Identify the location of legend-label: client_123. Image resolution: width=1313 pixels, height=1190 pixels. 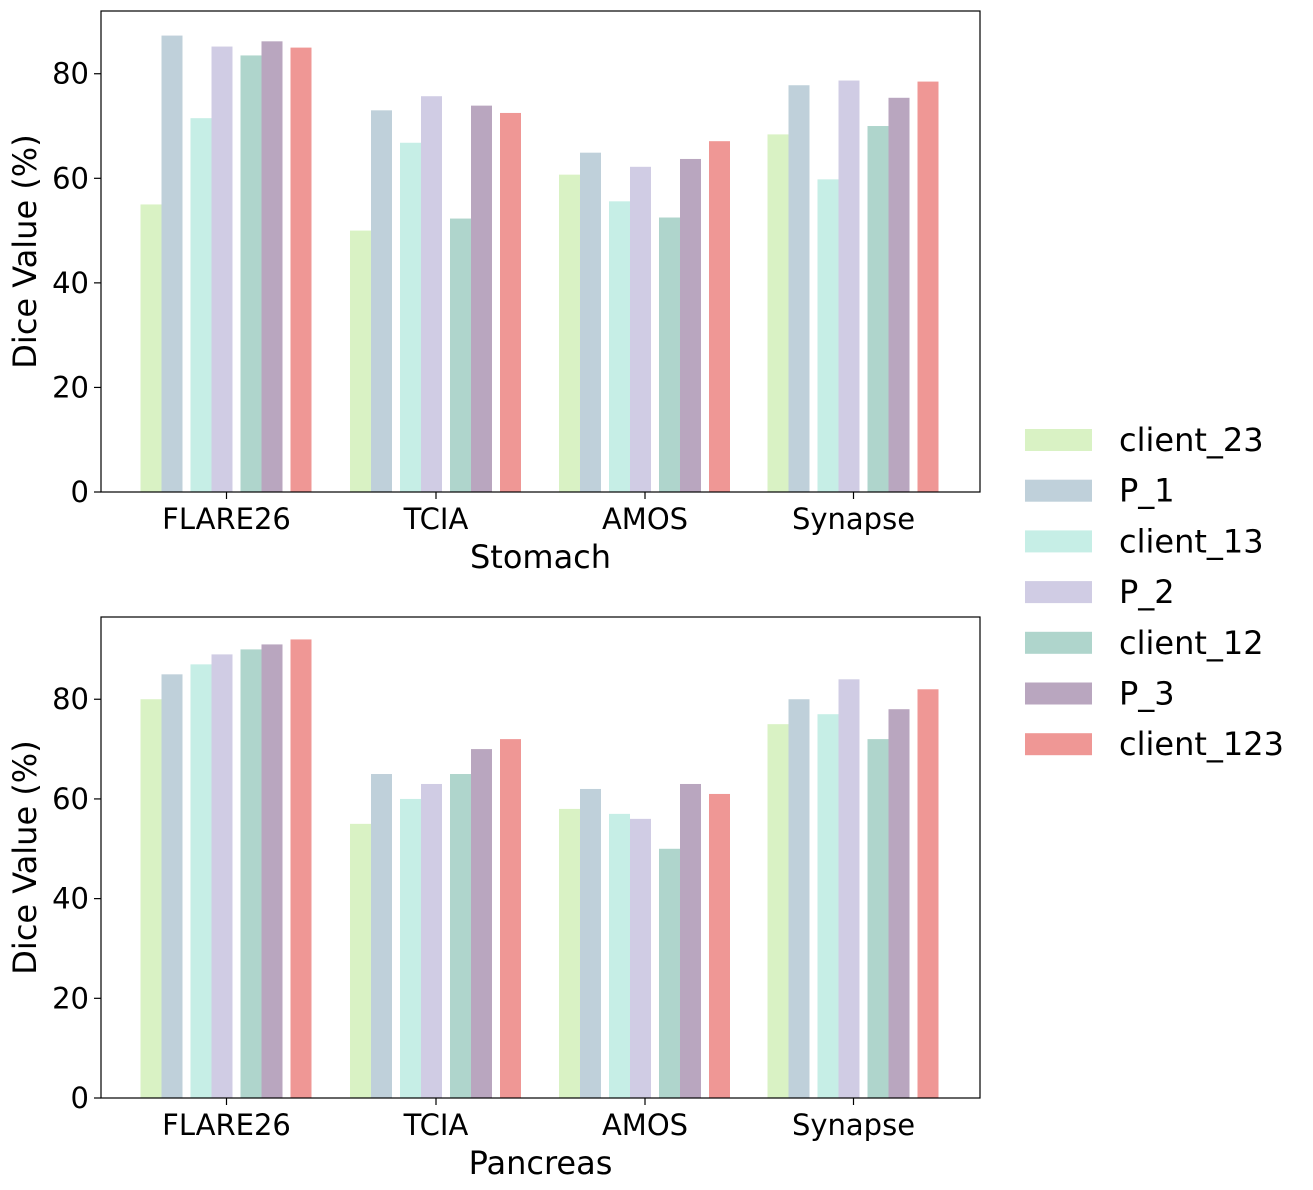
(1201, 744).